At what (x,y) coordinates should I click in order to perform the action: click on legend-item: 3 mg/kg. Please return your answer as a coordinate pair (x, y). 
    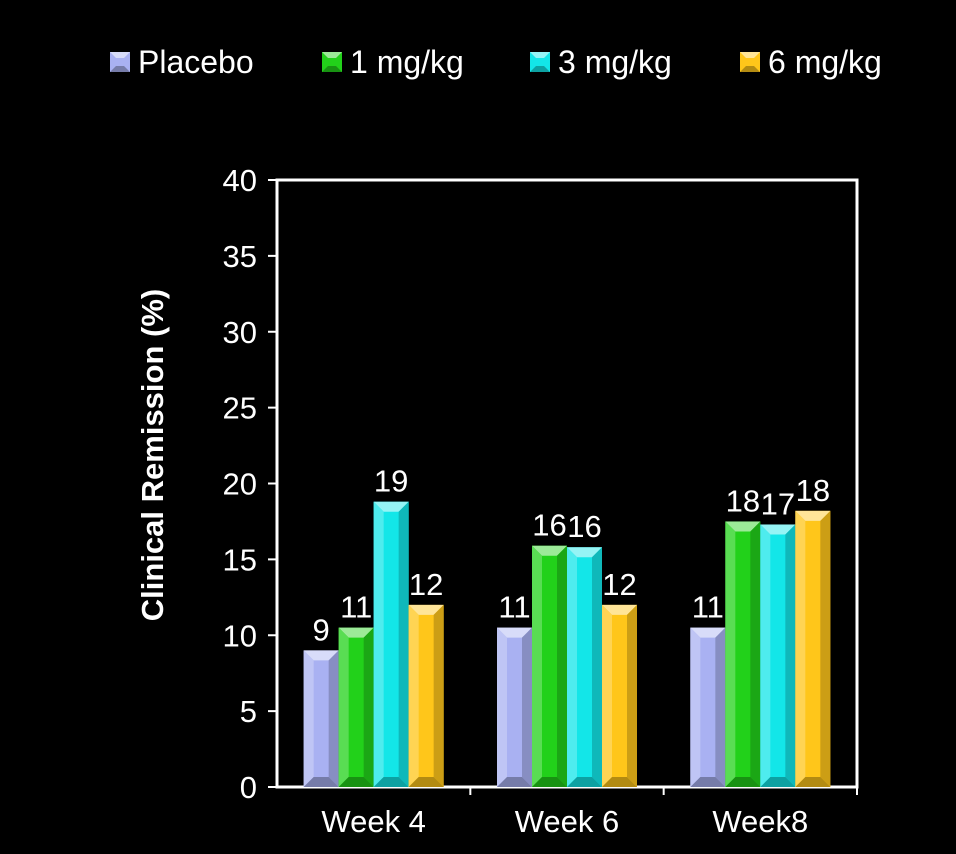
    Looking at the image, I should click on (601, 62).